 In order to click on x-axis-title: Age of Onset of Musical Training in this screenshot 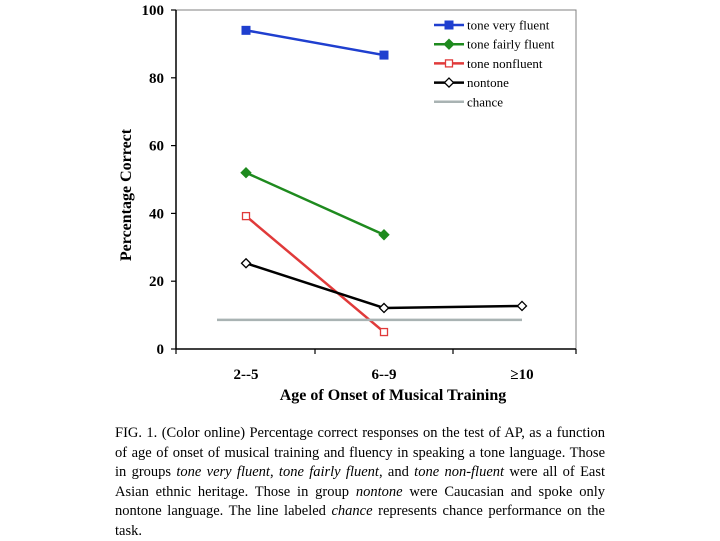, I will do `click(393, 395)`.